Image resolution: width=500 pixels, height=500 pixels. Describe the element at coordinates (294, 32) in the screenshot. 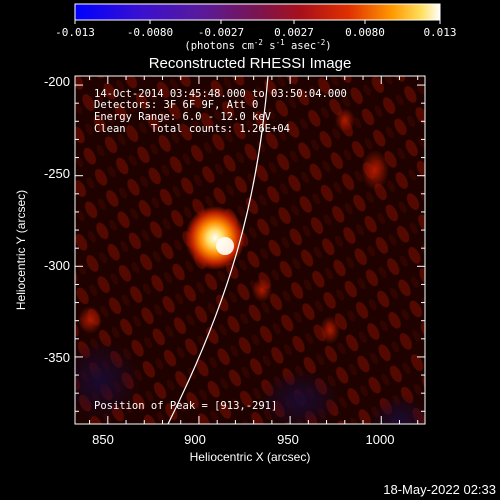

I see `colorbar-tick-label: 0.0027` at that location.